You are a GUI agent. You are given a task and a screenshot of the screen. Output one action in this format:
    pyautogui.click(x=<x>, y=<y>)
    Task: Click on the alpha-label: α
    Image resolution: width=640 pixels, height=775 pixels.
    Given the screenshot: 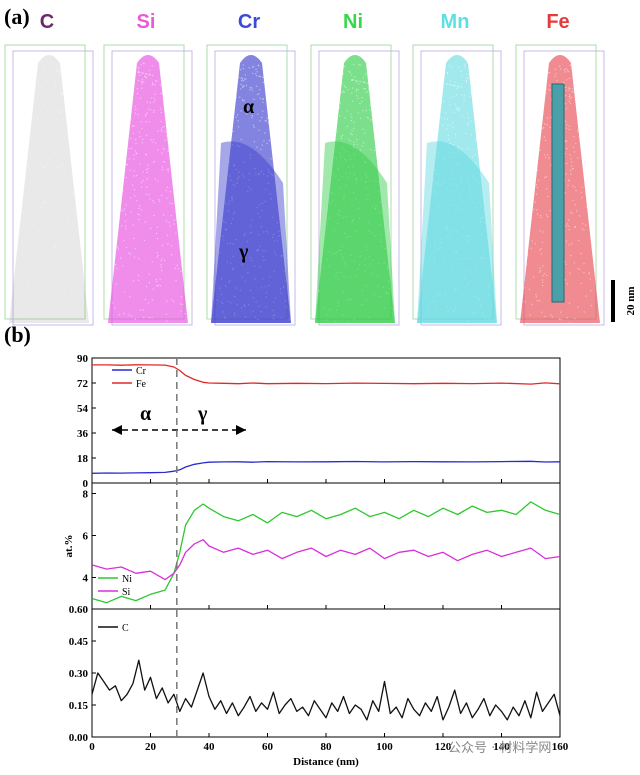 What is the action you would take?
    pyautogui.click(x=248, y=107)
    